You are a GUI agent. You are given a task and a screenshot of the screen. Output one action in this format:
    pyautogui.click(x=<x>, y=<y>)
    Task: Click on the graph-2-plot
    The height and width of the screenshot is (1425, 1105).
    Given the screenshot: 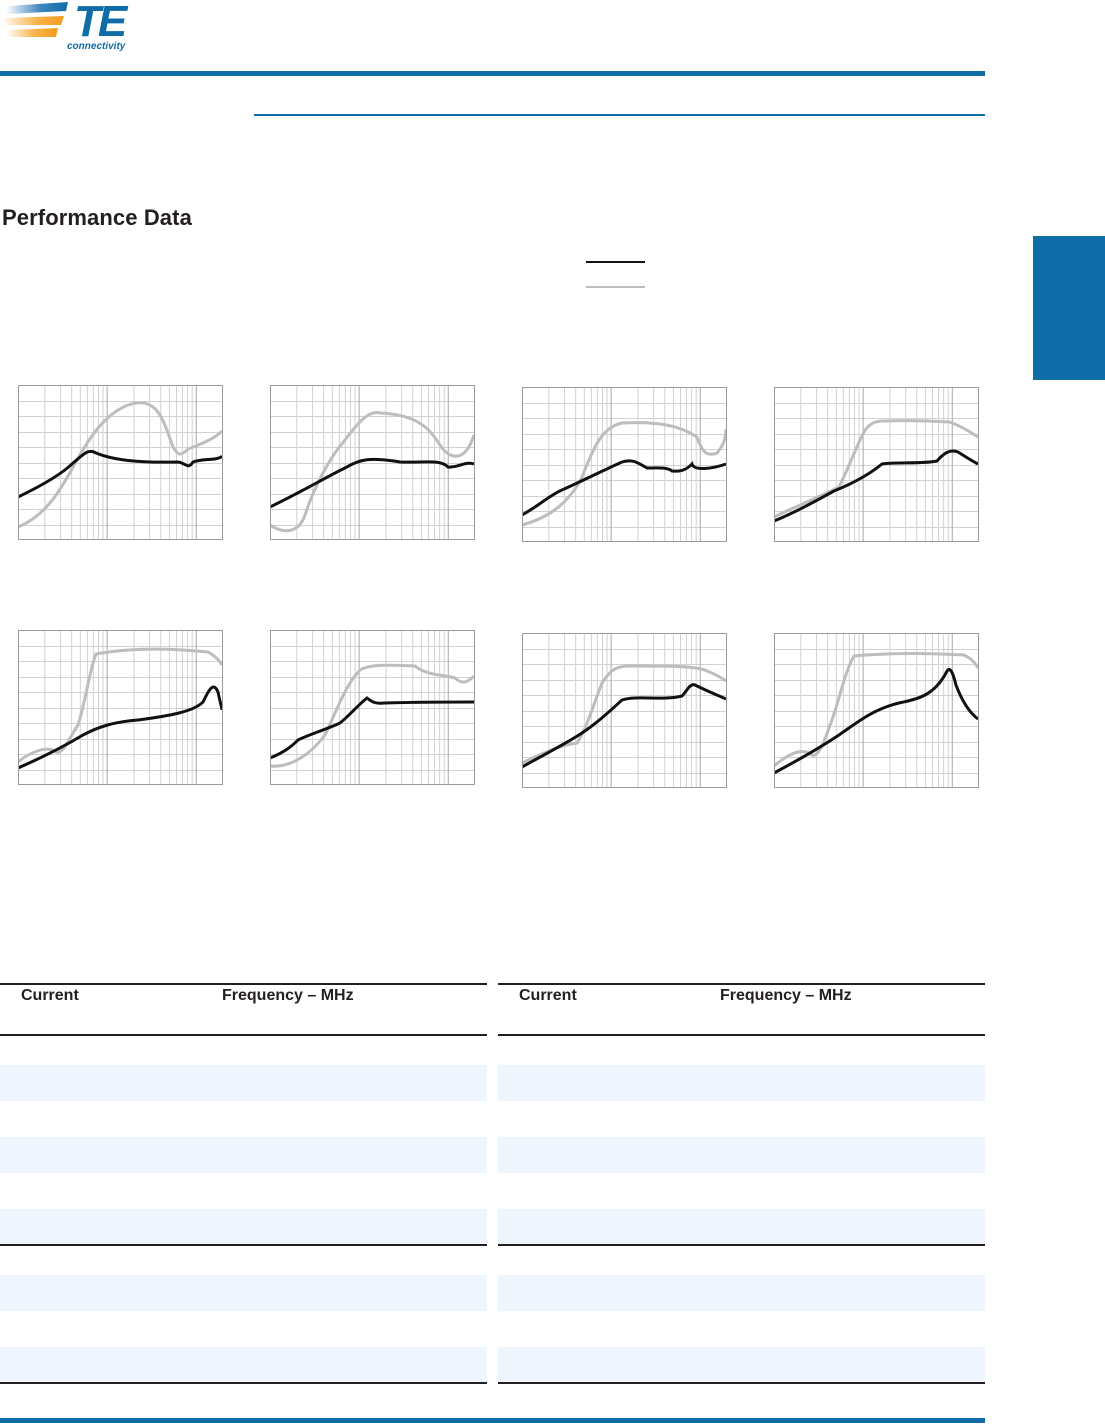 What is the action you would take?
    pyautogui.click(x=372, y=462)
    